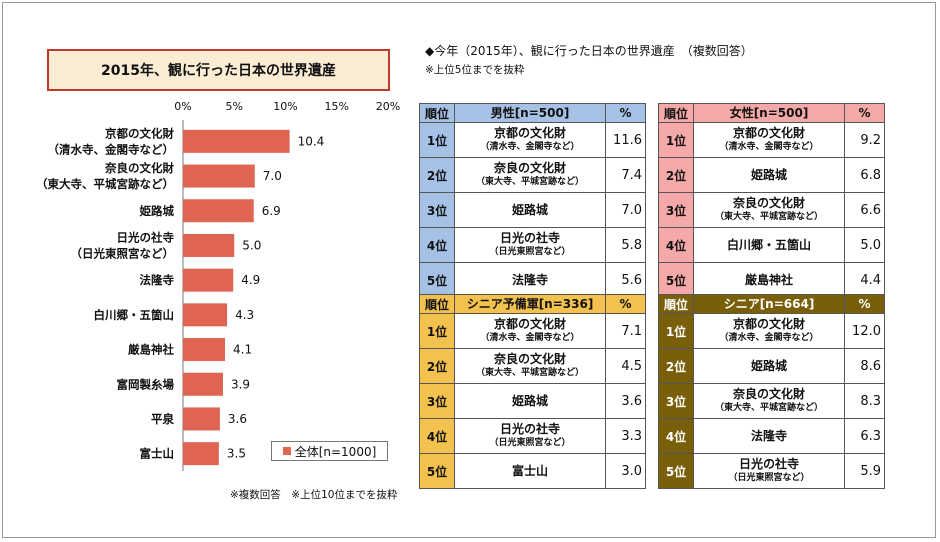 The image size is (940, 542). I want to click on table-row: 5位 法隆寺 5.6, so click(532, 280).